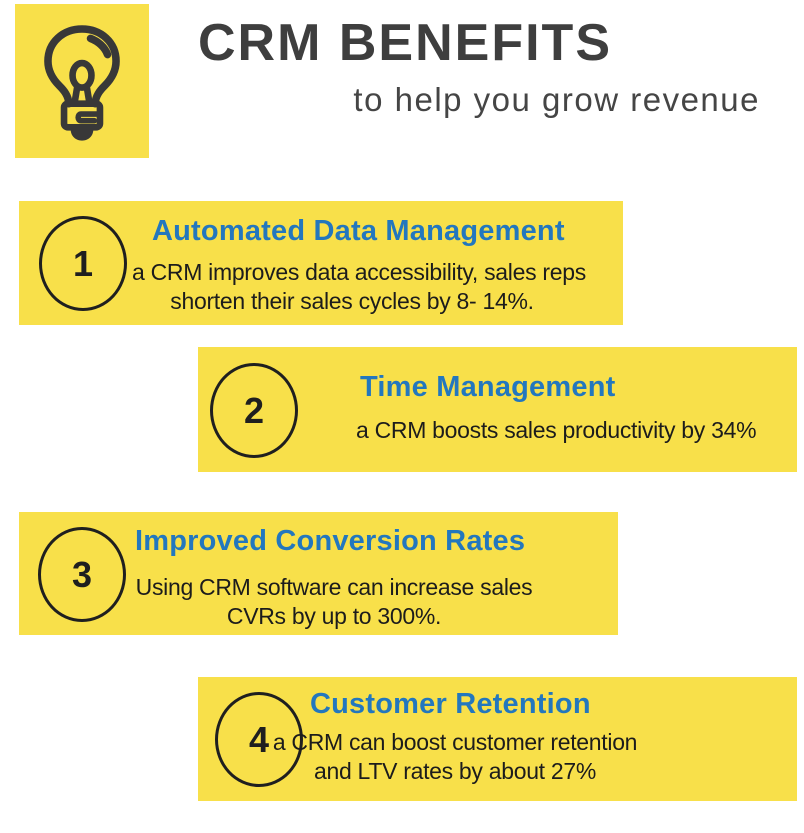 The image size is (804, 833). Describe the element at coordinates (488, 387) in the screenshot. I see `benefit-title-2: Time Management` at that location.